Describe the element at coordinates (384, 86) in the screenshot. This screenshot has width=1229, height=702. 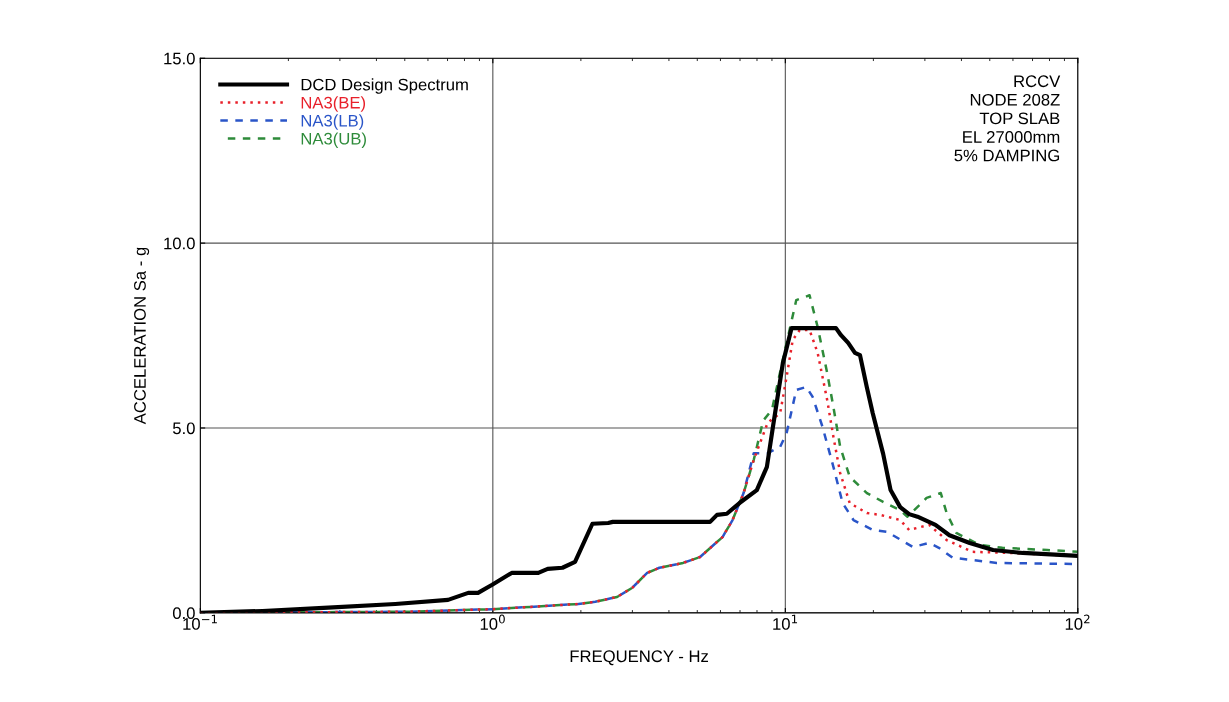
I see `legend-label: DCD Design Spectrum` at that location.